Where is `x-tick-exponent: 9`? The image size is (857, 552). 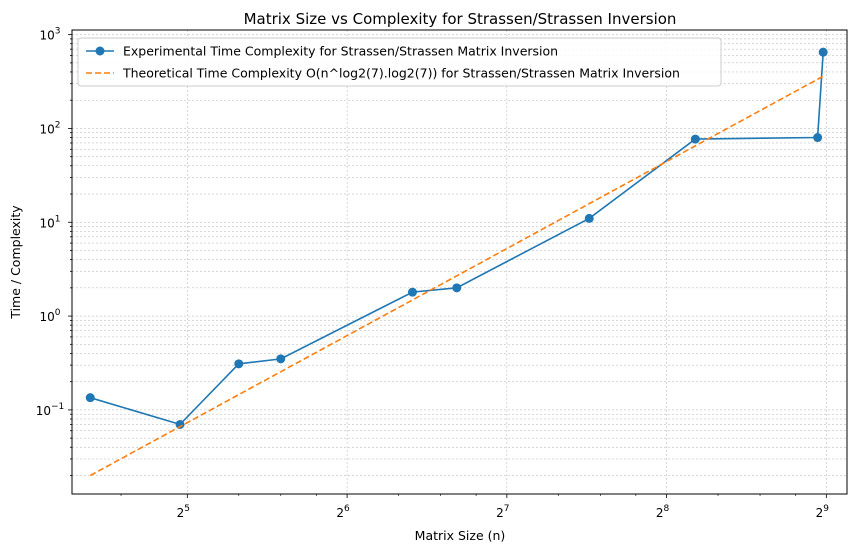 x-tick-exponent: 9 is located at coordinates (826, 509).